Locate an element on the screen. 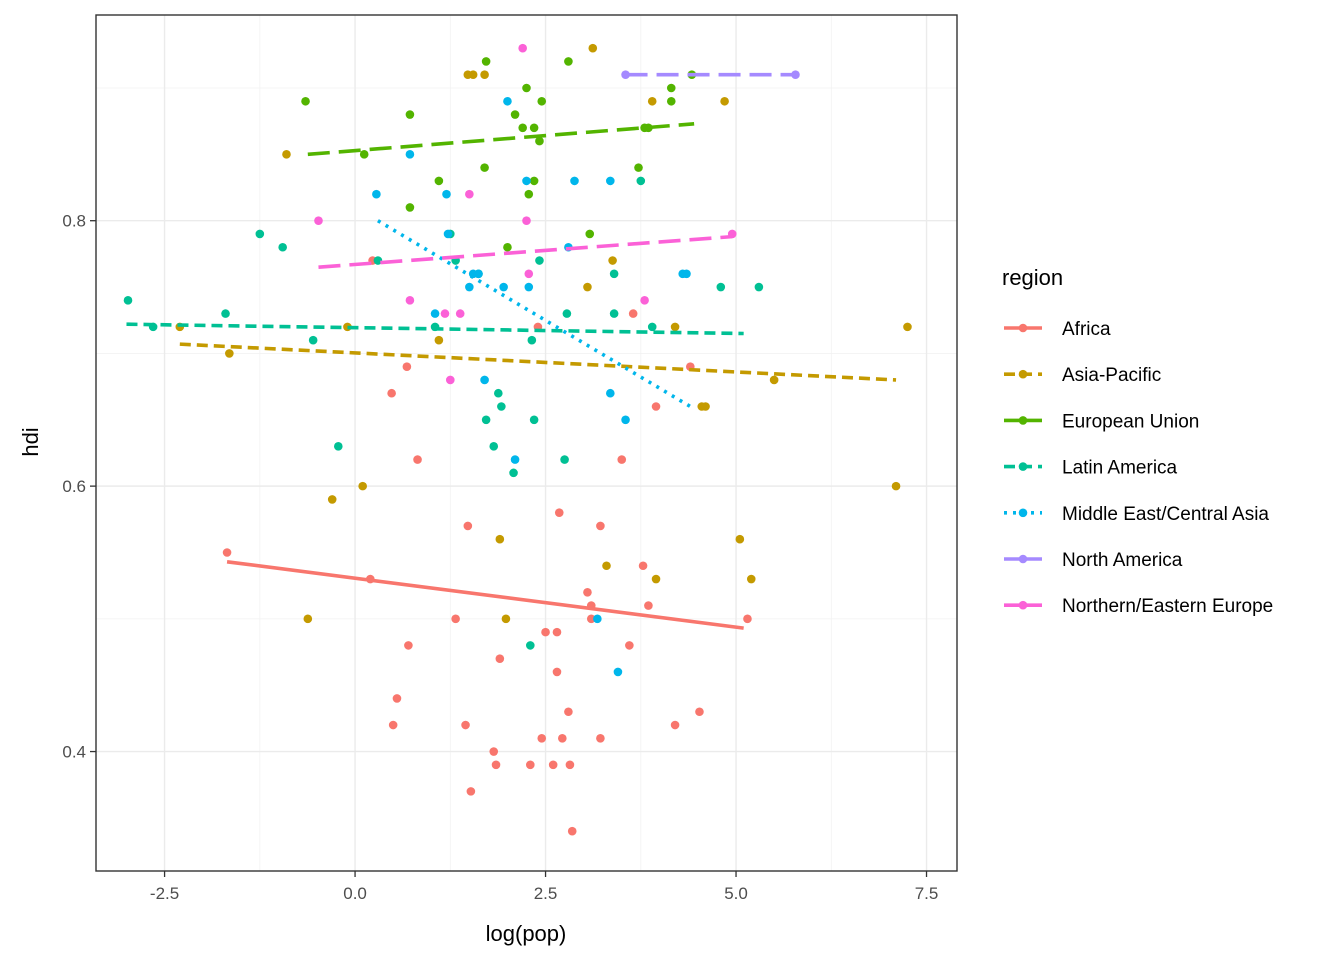 This screenshot has height=960, width=1344. y-tick-label: 0.4 is located at coordinates (74, 752).